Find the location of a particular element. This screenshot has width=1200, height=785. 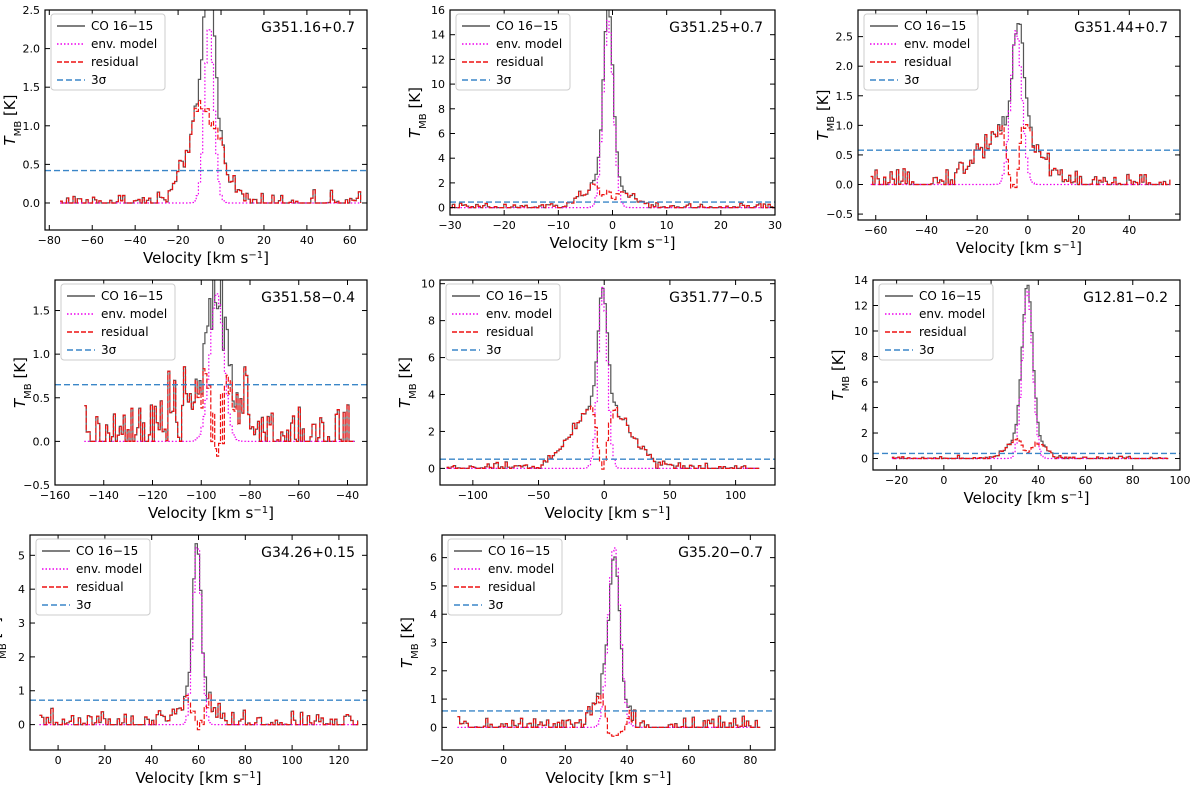

source-name-label: G351.25+0.7 is located at coordinates (716, 28).